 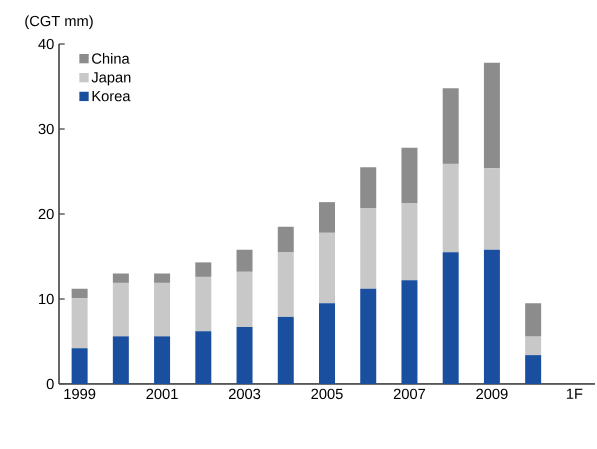 I want to click on y-axis-title: (CGT mm), so click(x=59, y=22).